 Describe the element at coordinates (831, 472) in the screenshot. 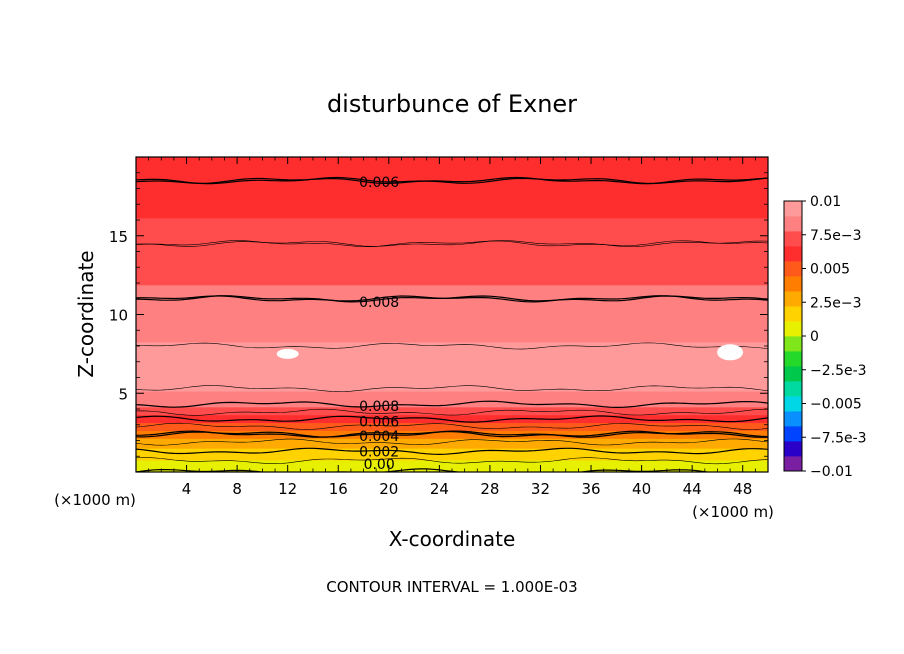

I see `colorbar-tick-label: −0.01` at that location.